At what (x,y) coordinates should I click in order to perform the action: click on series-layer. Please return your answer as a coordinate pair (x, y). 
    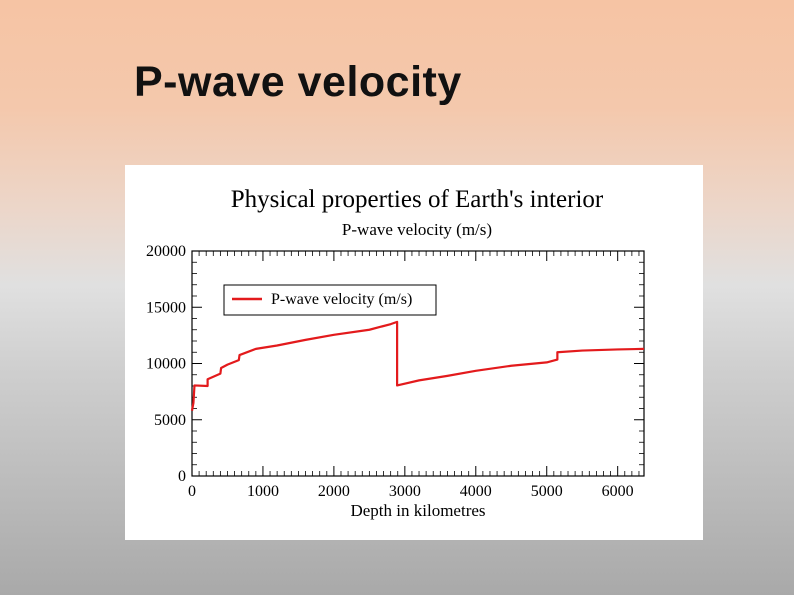
    Looking at the image, I should click on (417, 365).